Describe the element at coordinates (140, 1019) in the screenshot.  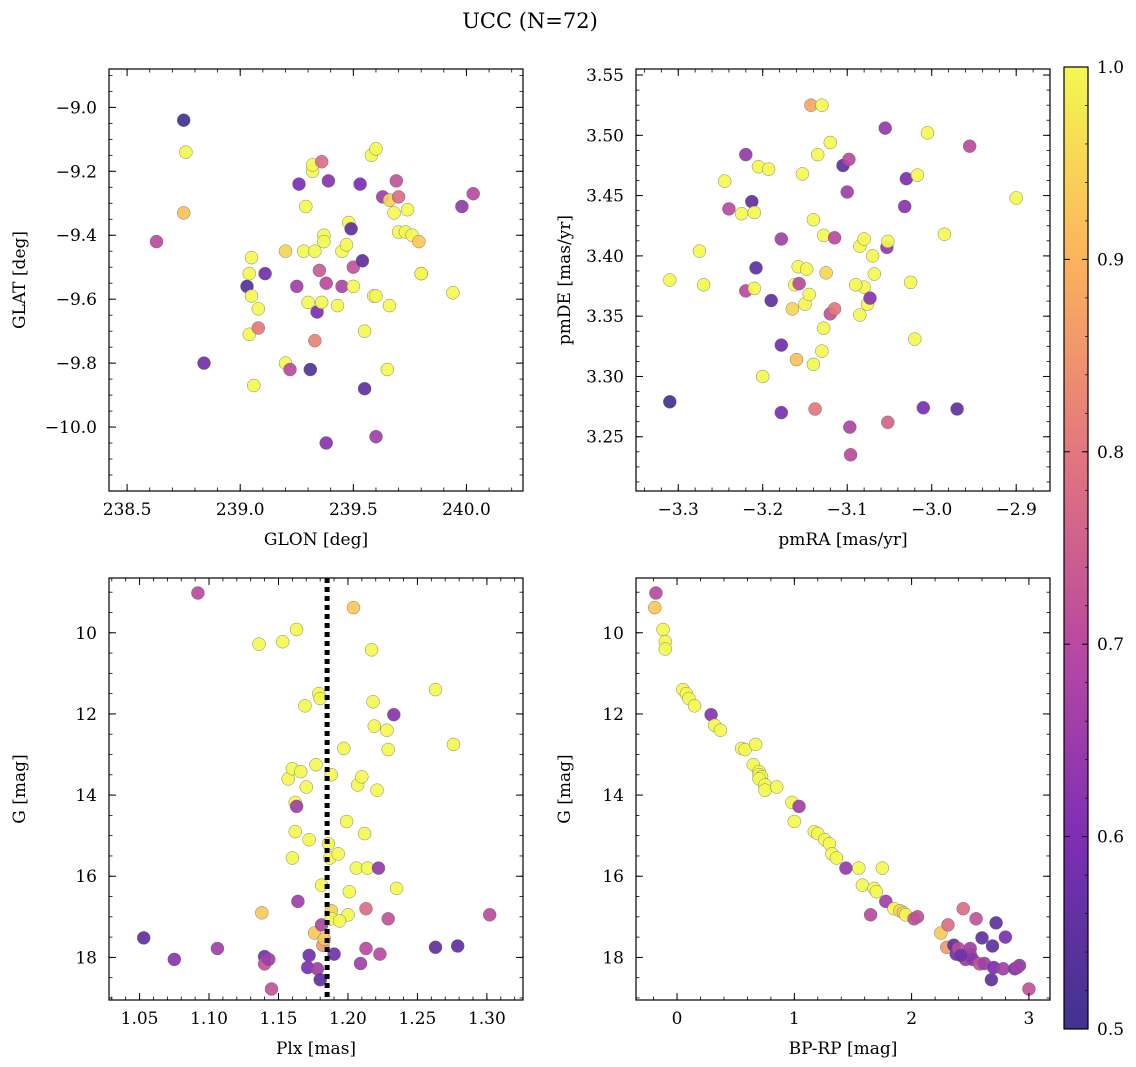
I see `x-tick-label: 1.05` at that location.